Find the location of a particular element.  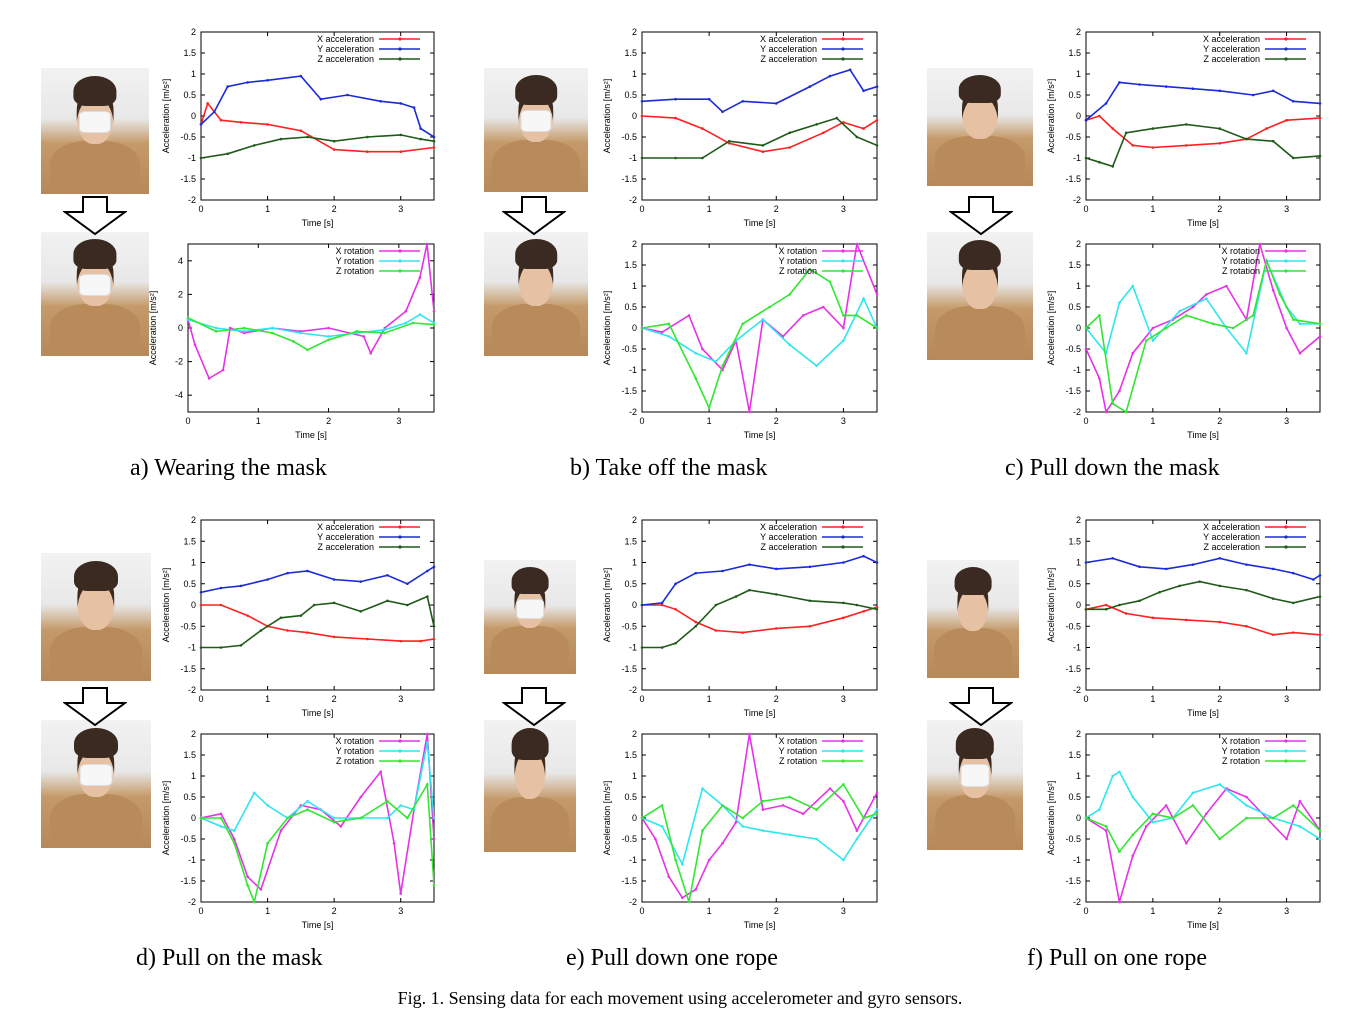

x-tick-label: 1 is located at coordinates (1152, 699).